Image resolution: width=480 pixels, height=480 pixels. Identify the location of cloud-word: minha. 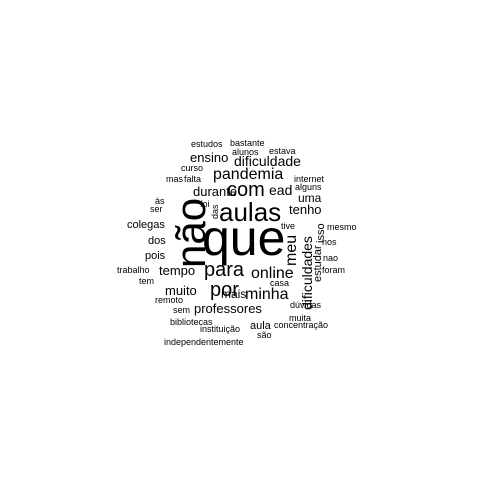
(267, 294).